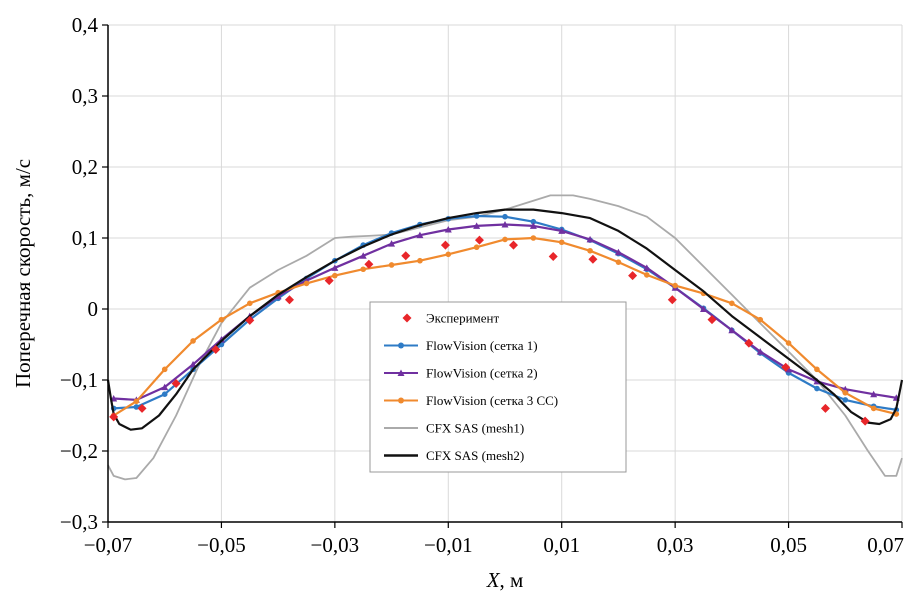 Image resolution: width=924 pixels, height=591 pixels. What do you see at coordinates (85, 167) in the screenshot?
I see `y-tick-label: 0,2` at bounding box center [85, 167].